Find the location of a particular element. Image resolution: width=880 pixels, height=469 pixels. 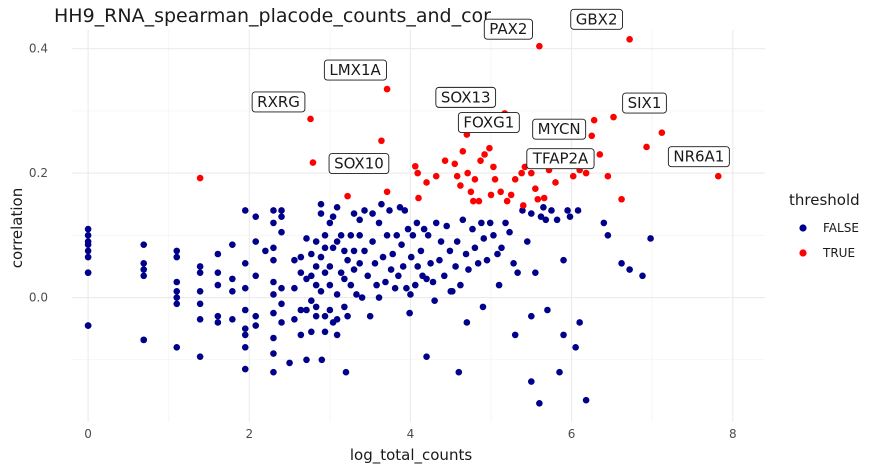

gene-label-rxrg: RXRG is located at coordinates (278, 102).